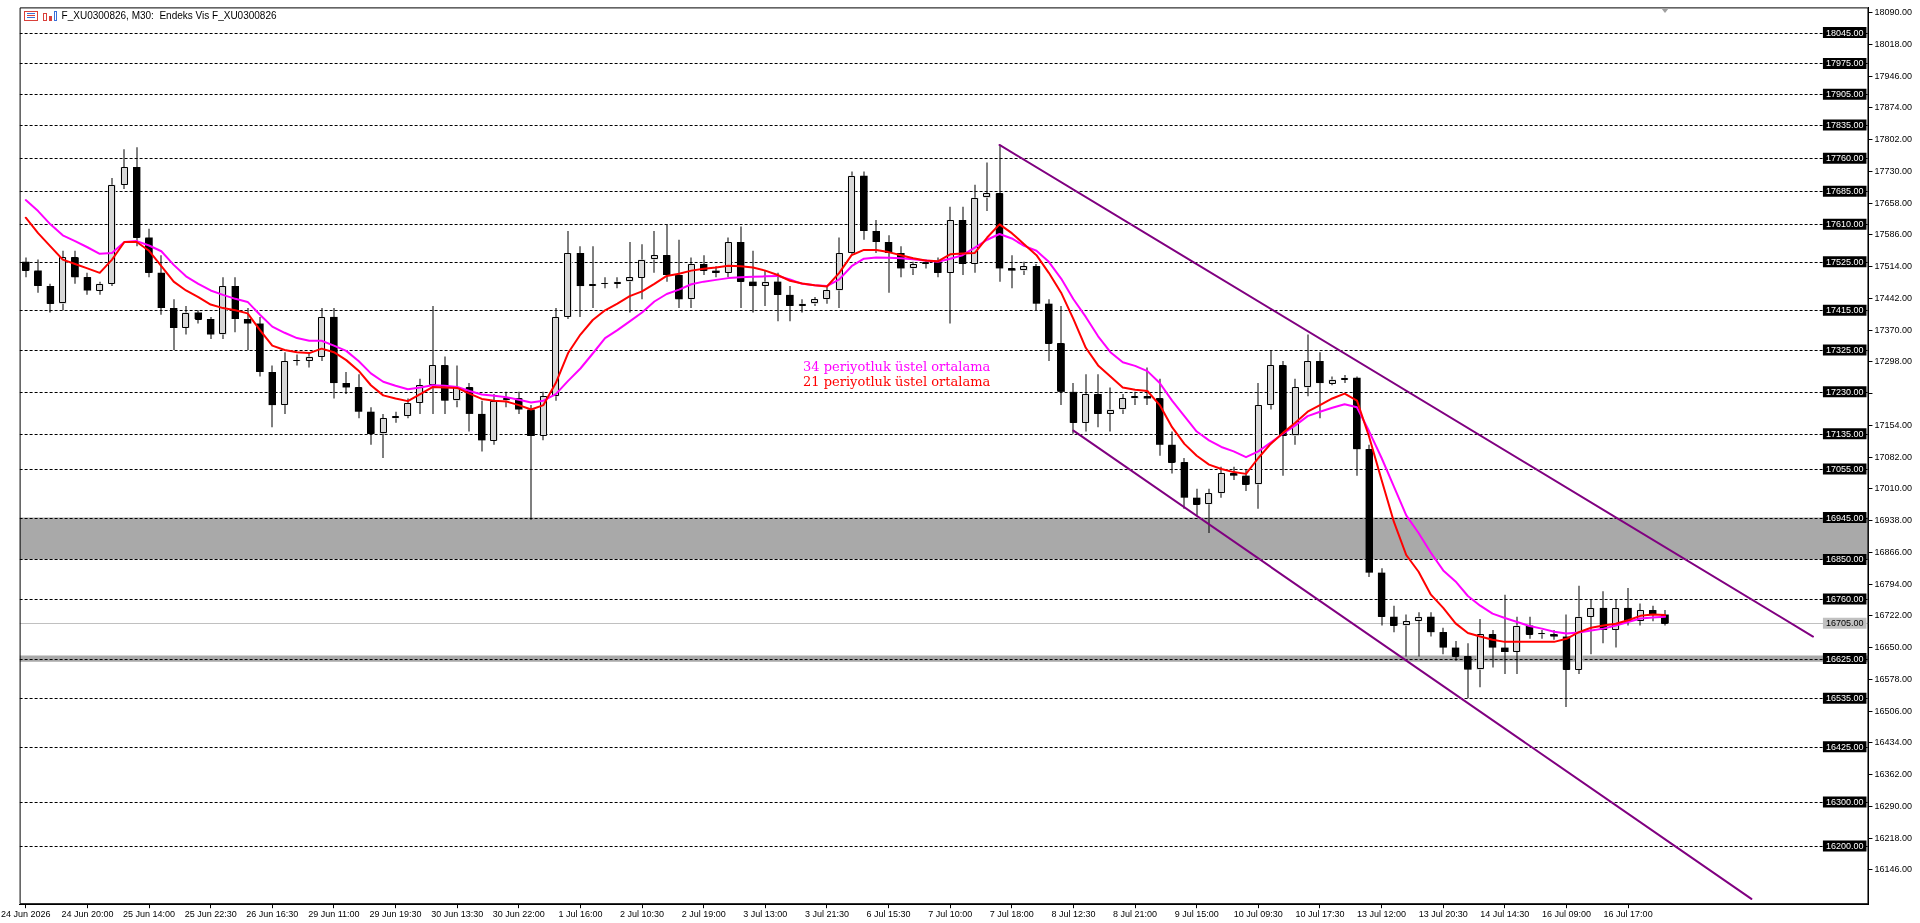 The height and width of the screenshot is (923, 1920). Describe the element at coordinates (1893, 12) in the screenshot. I see `y-tick-label: 18090.00` at that location.